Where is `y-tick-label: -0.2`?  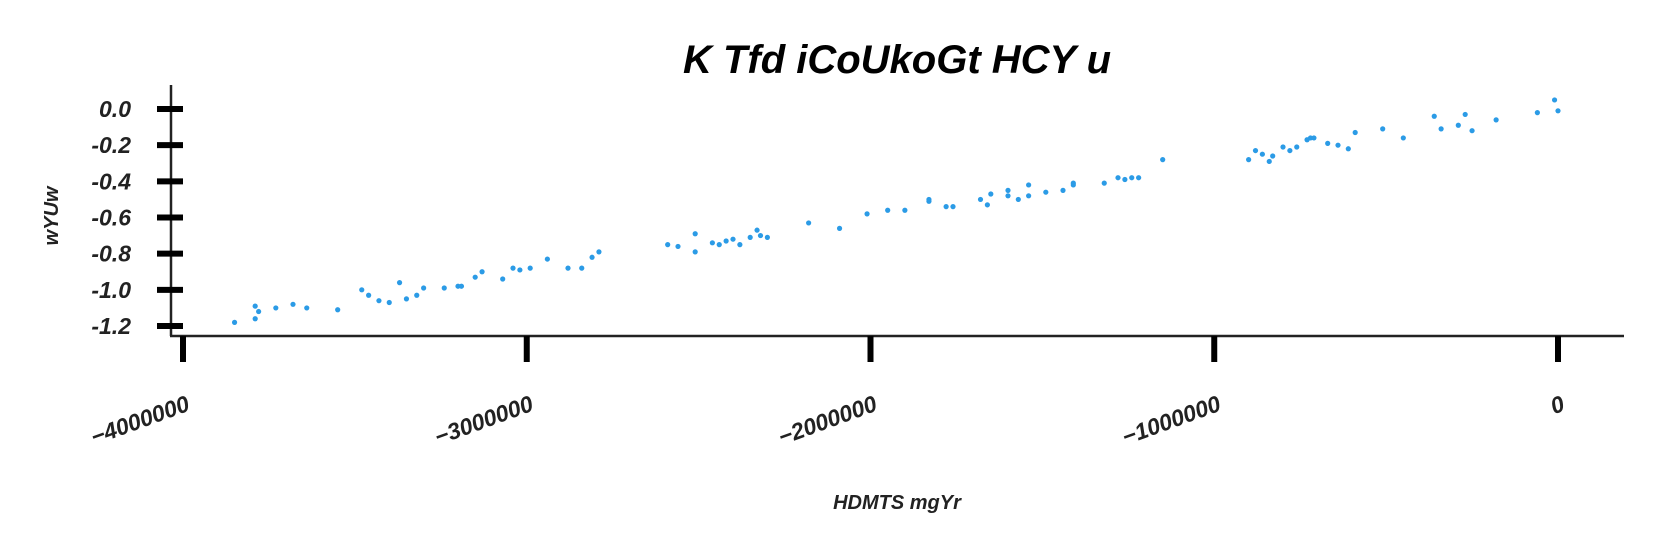 y-tick-label: -0.2 is located at coordinates (111, 145).